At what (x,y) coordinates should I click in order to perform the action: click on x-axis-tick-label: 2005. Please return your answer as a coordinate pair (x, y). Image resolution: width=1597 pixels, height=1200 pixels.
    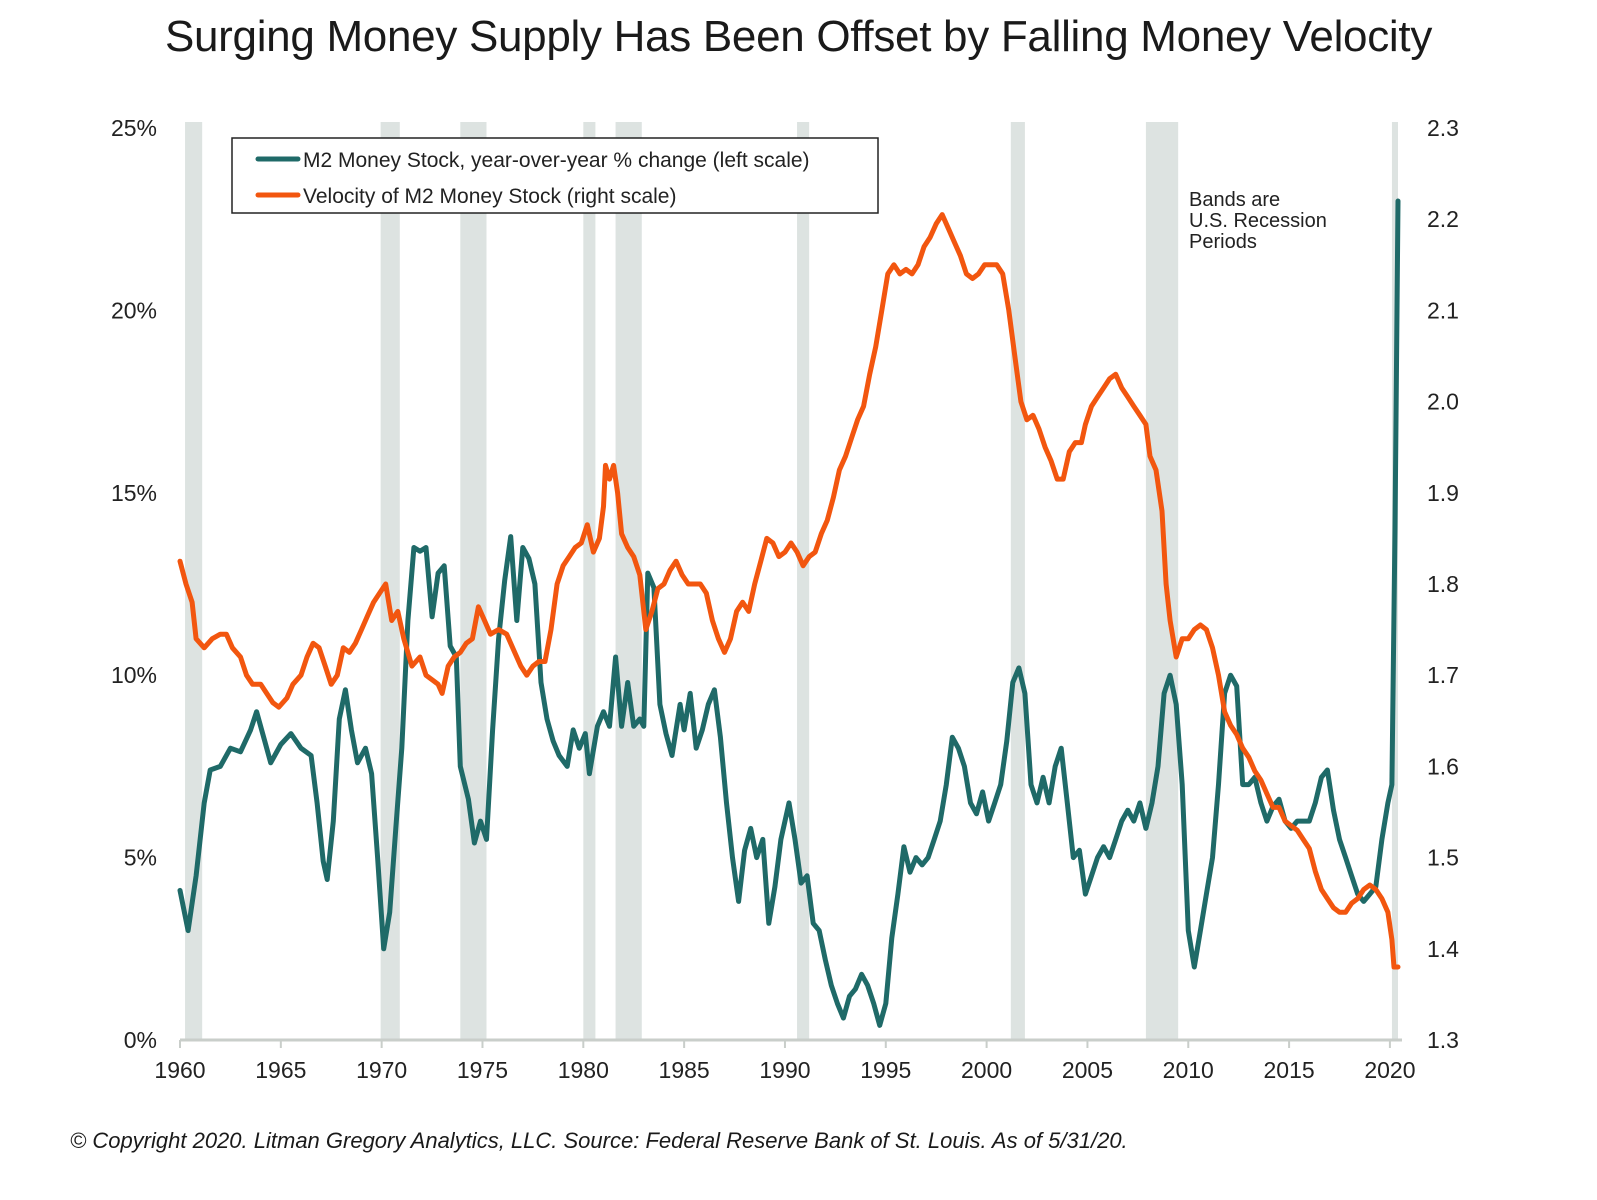
    Looking at the image, I should click on (1087, 1070).